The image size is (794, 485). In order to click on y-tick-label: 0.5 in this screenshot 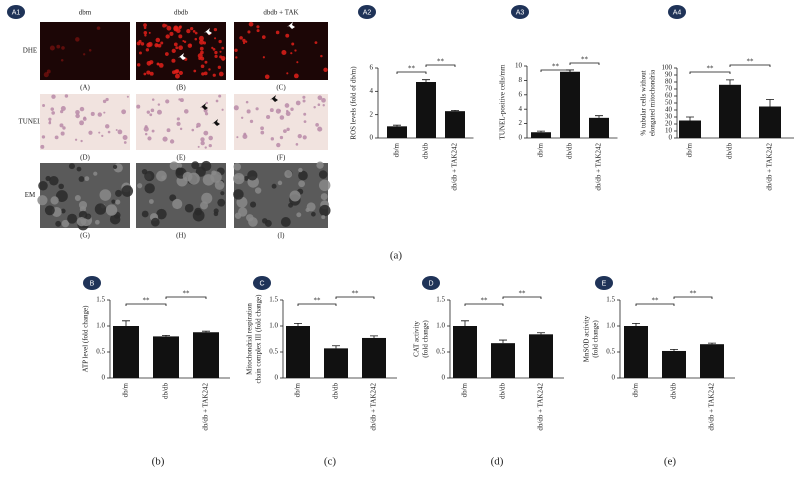, I will do `click(100, 352)`.